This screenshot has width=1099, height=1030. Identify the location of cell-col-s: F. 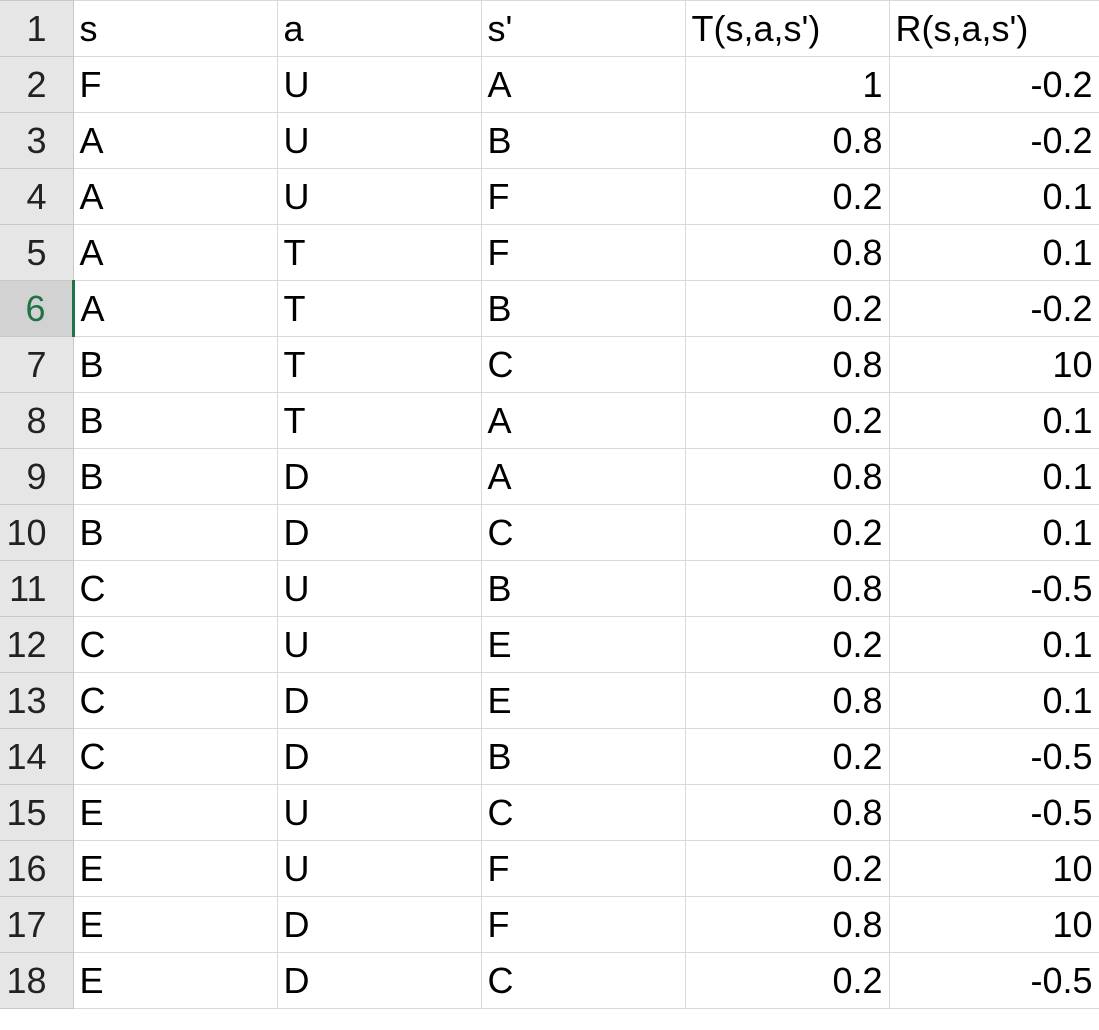
(175, 84).